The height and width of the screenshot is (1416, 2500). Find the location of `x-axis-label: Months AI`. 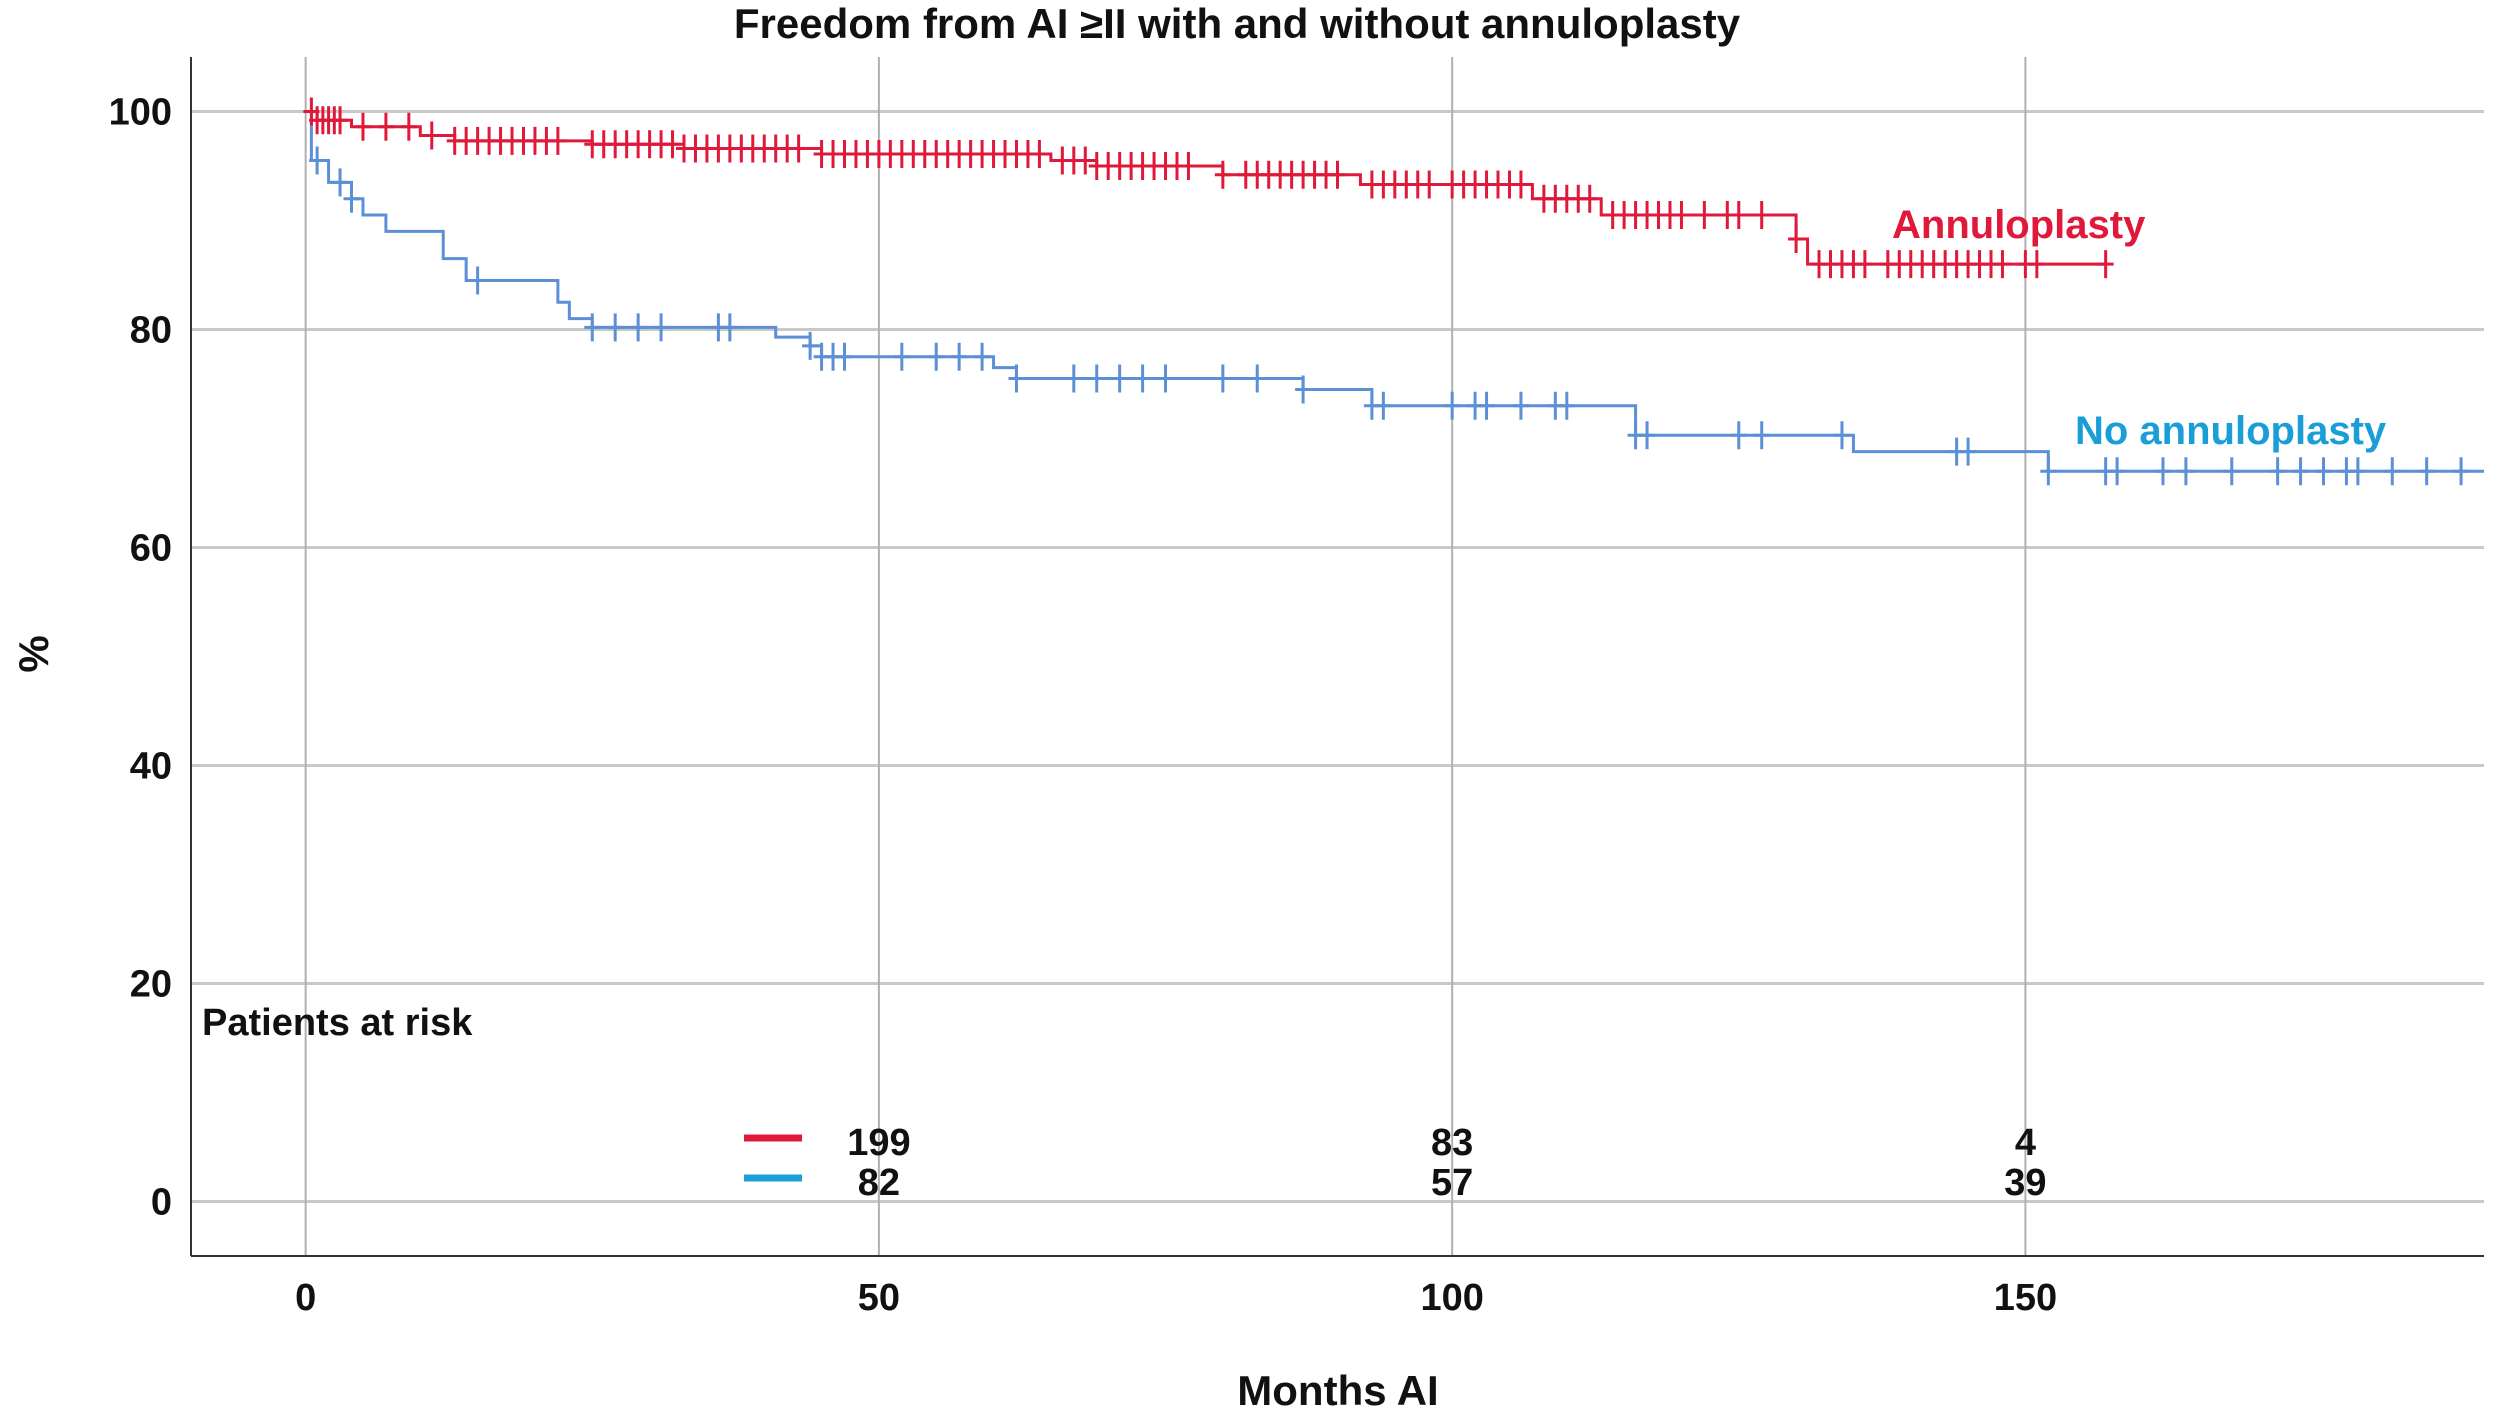

x-axis-label: Months AI is located at coordinates (1337, 1390).